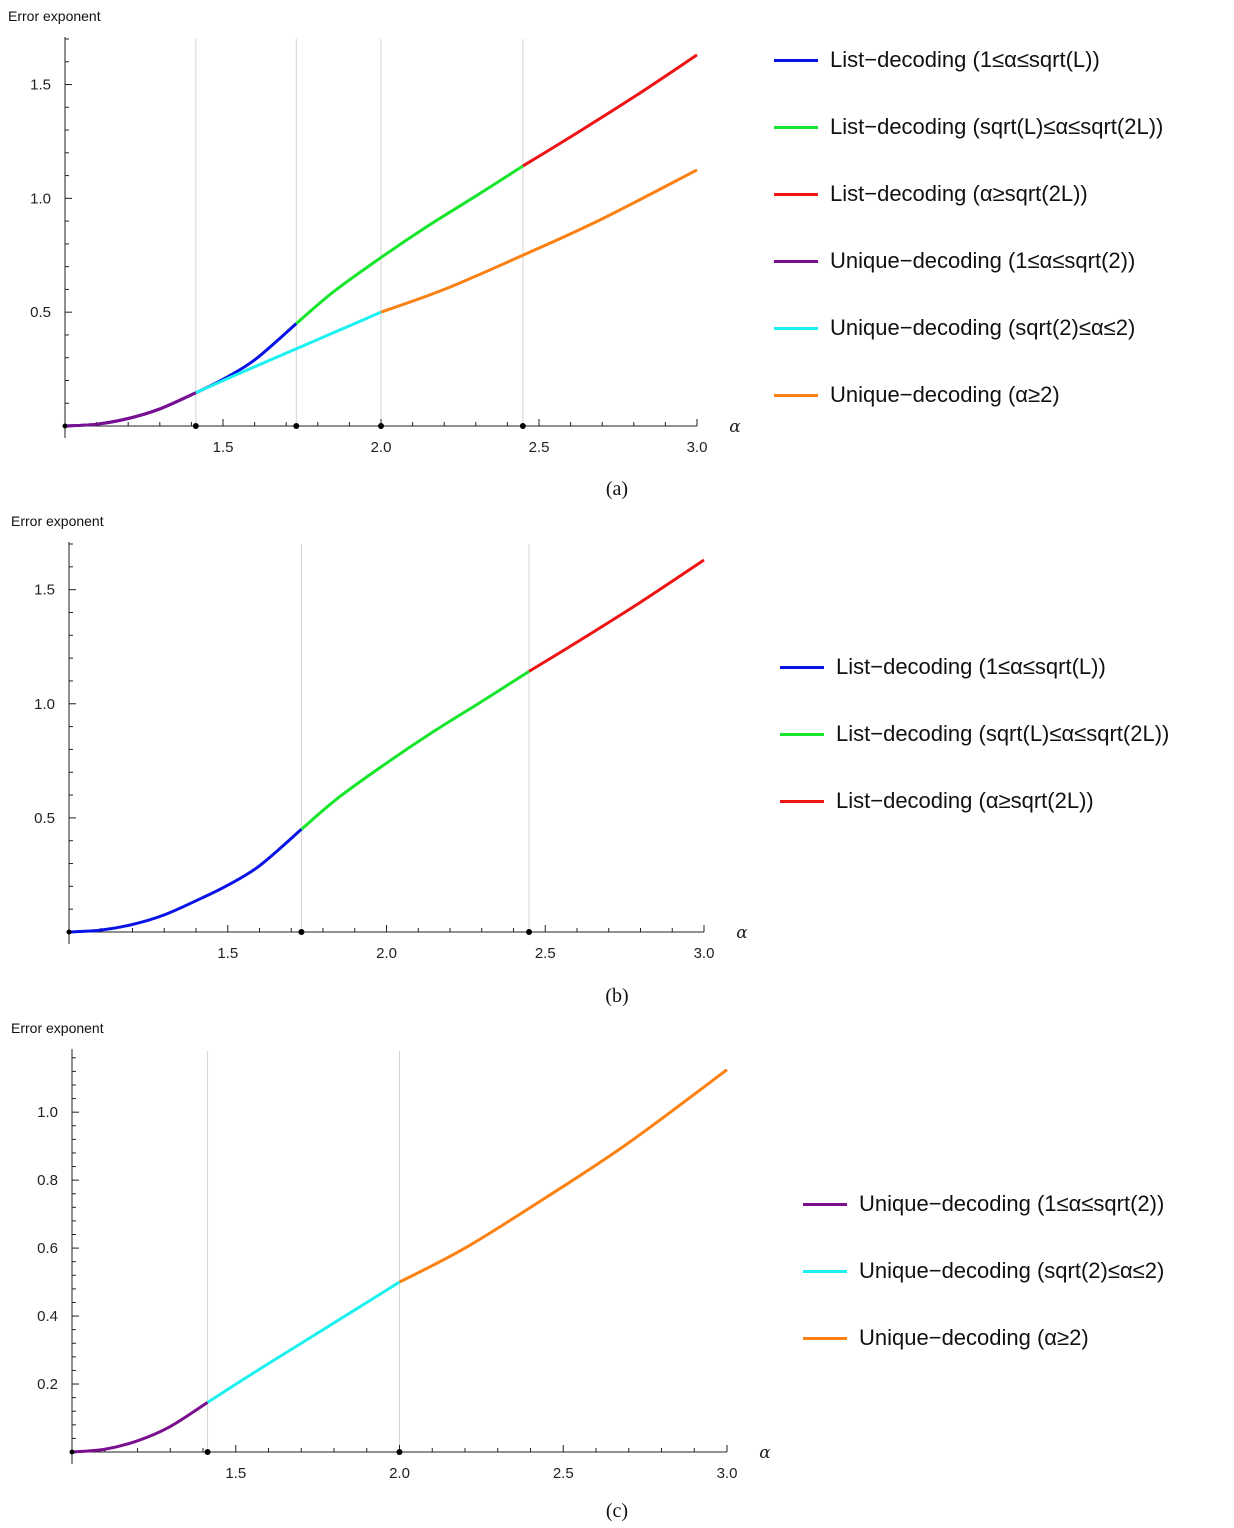 The image size is (1234, 1528). What do you see at coordinates (47, 1316) in the screenshot?
I see `y-tick-label: 0.4` at bounding box center [47, 1316].